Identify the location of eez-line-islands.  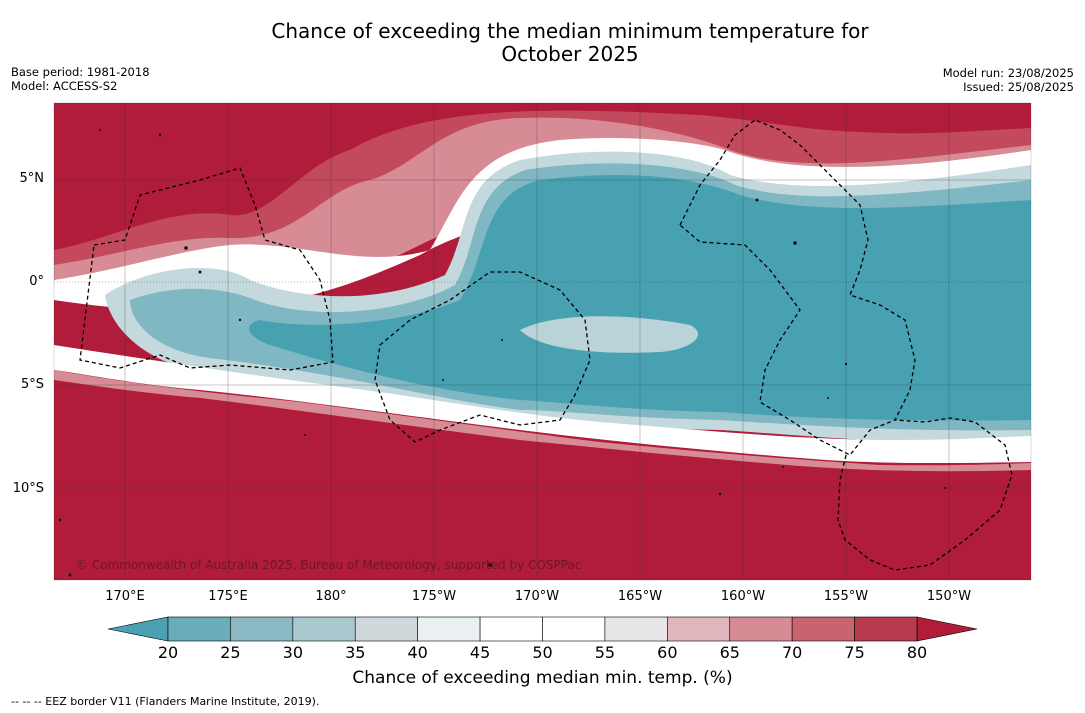
(797, 287).